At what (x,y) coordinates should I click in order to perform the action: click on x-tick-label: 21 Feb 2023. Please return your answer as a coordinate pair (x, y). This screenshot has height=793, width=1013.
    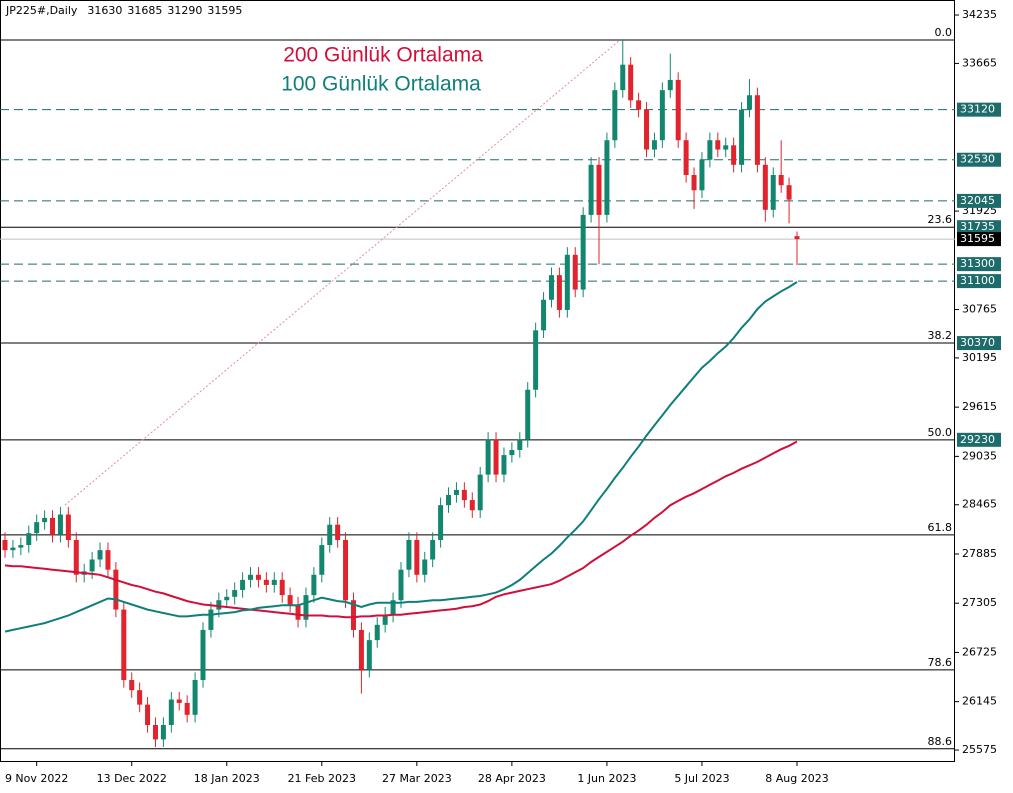
    Looking at the image, I should click on (322, 778).